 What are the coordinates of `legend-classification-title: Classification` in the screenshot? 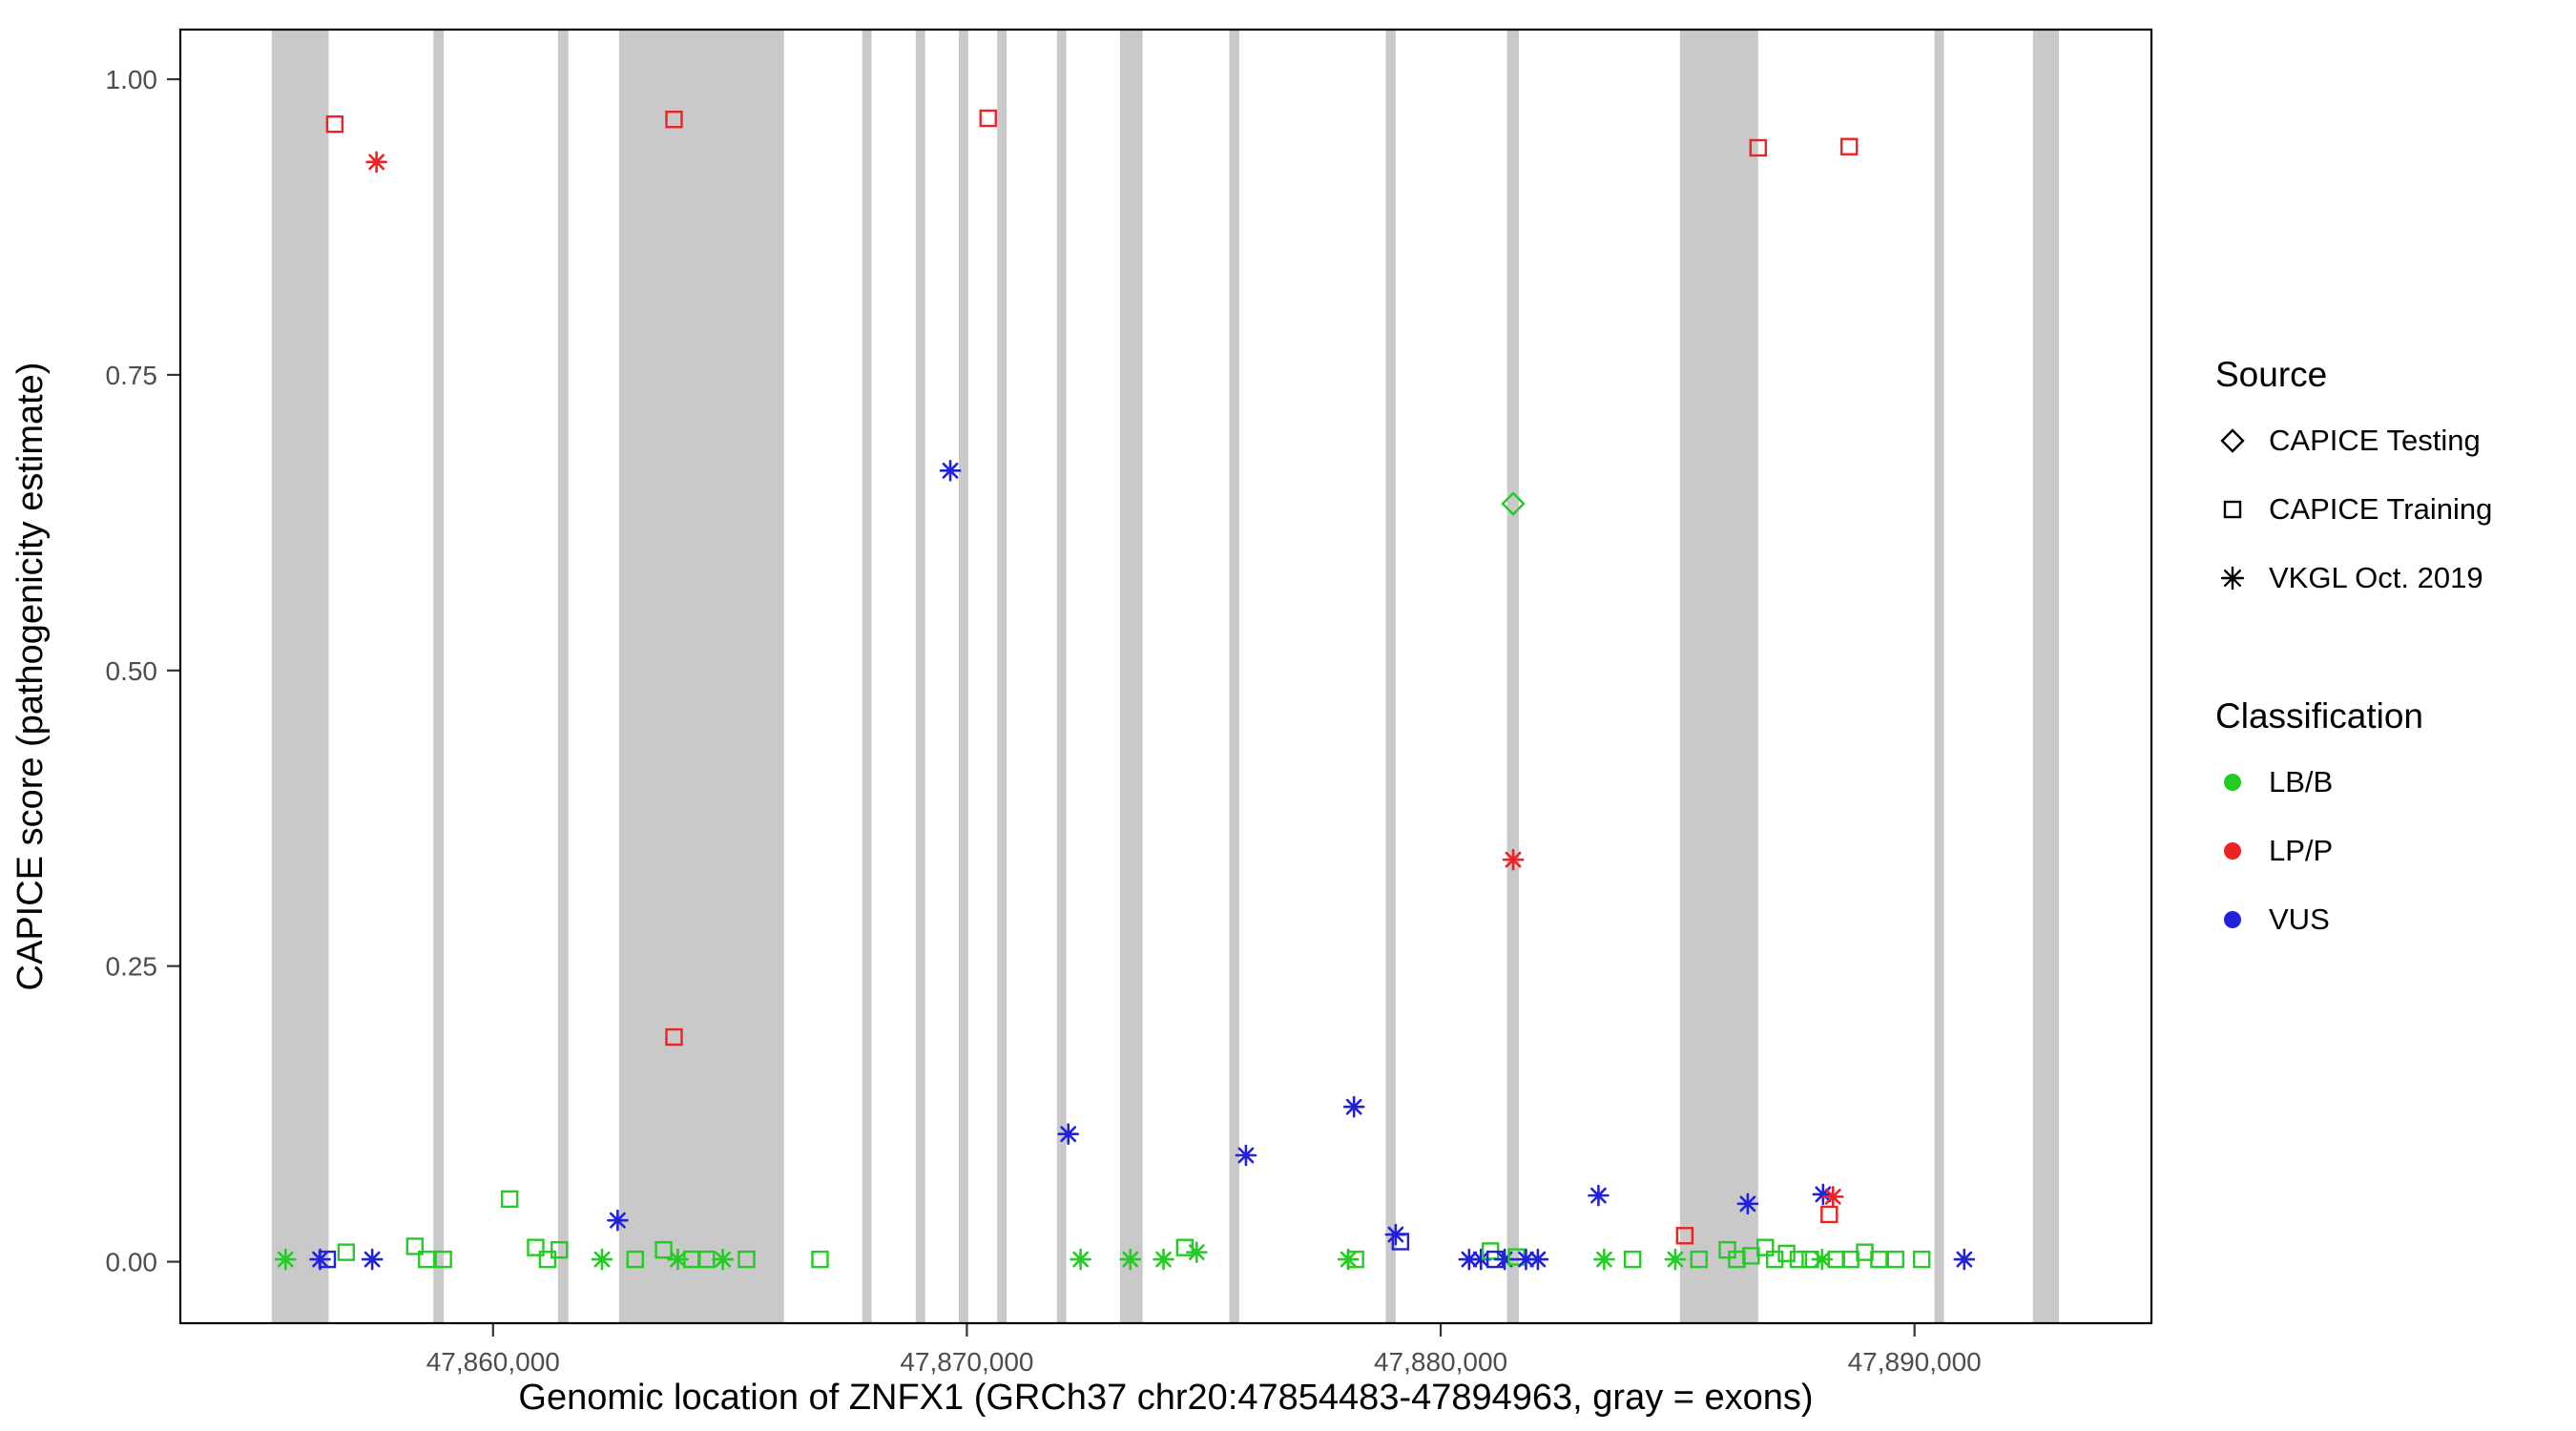 It's located at (2319, 716).